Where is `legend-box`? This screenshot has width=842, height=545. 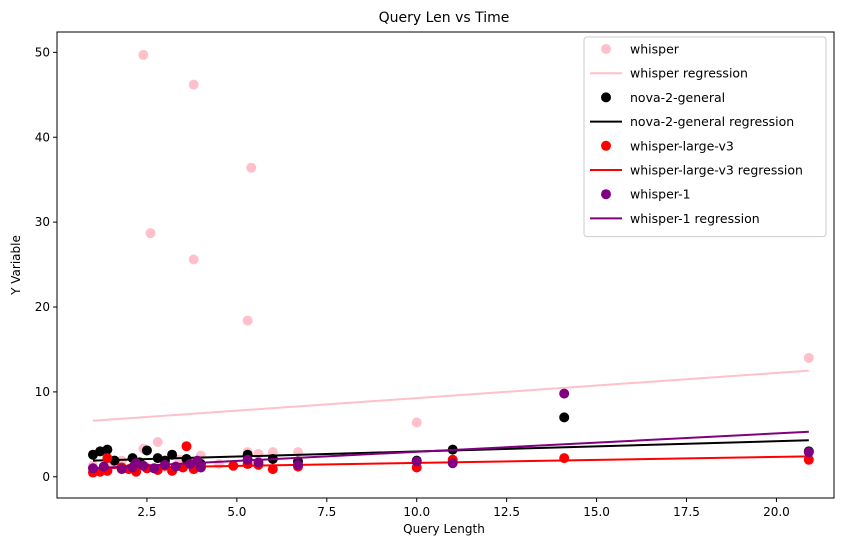
legend-box is located at coordinates (705, 137).